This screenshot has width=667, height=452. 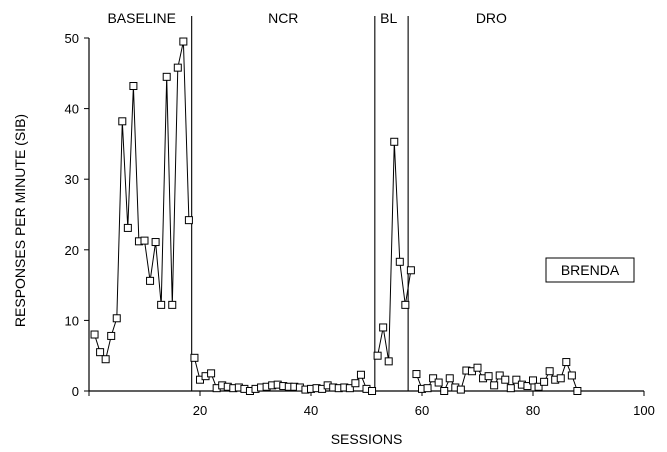 I want to click on participant-label: BRENDA, so click(x=590, y=270).